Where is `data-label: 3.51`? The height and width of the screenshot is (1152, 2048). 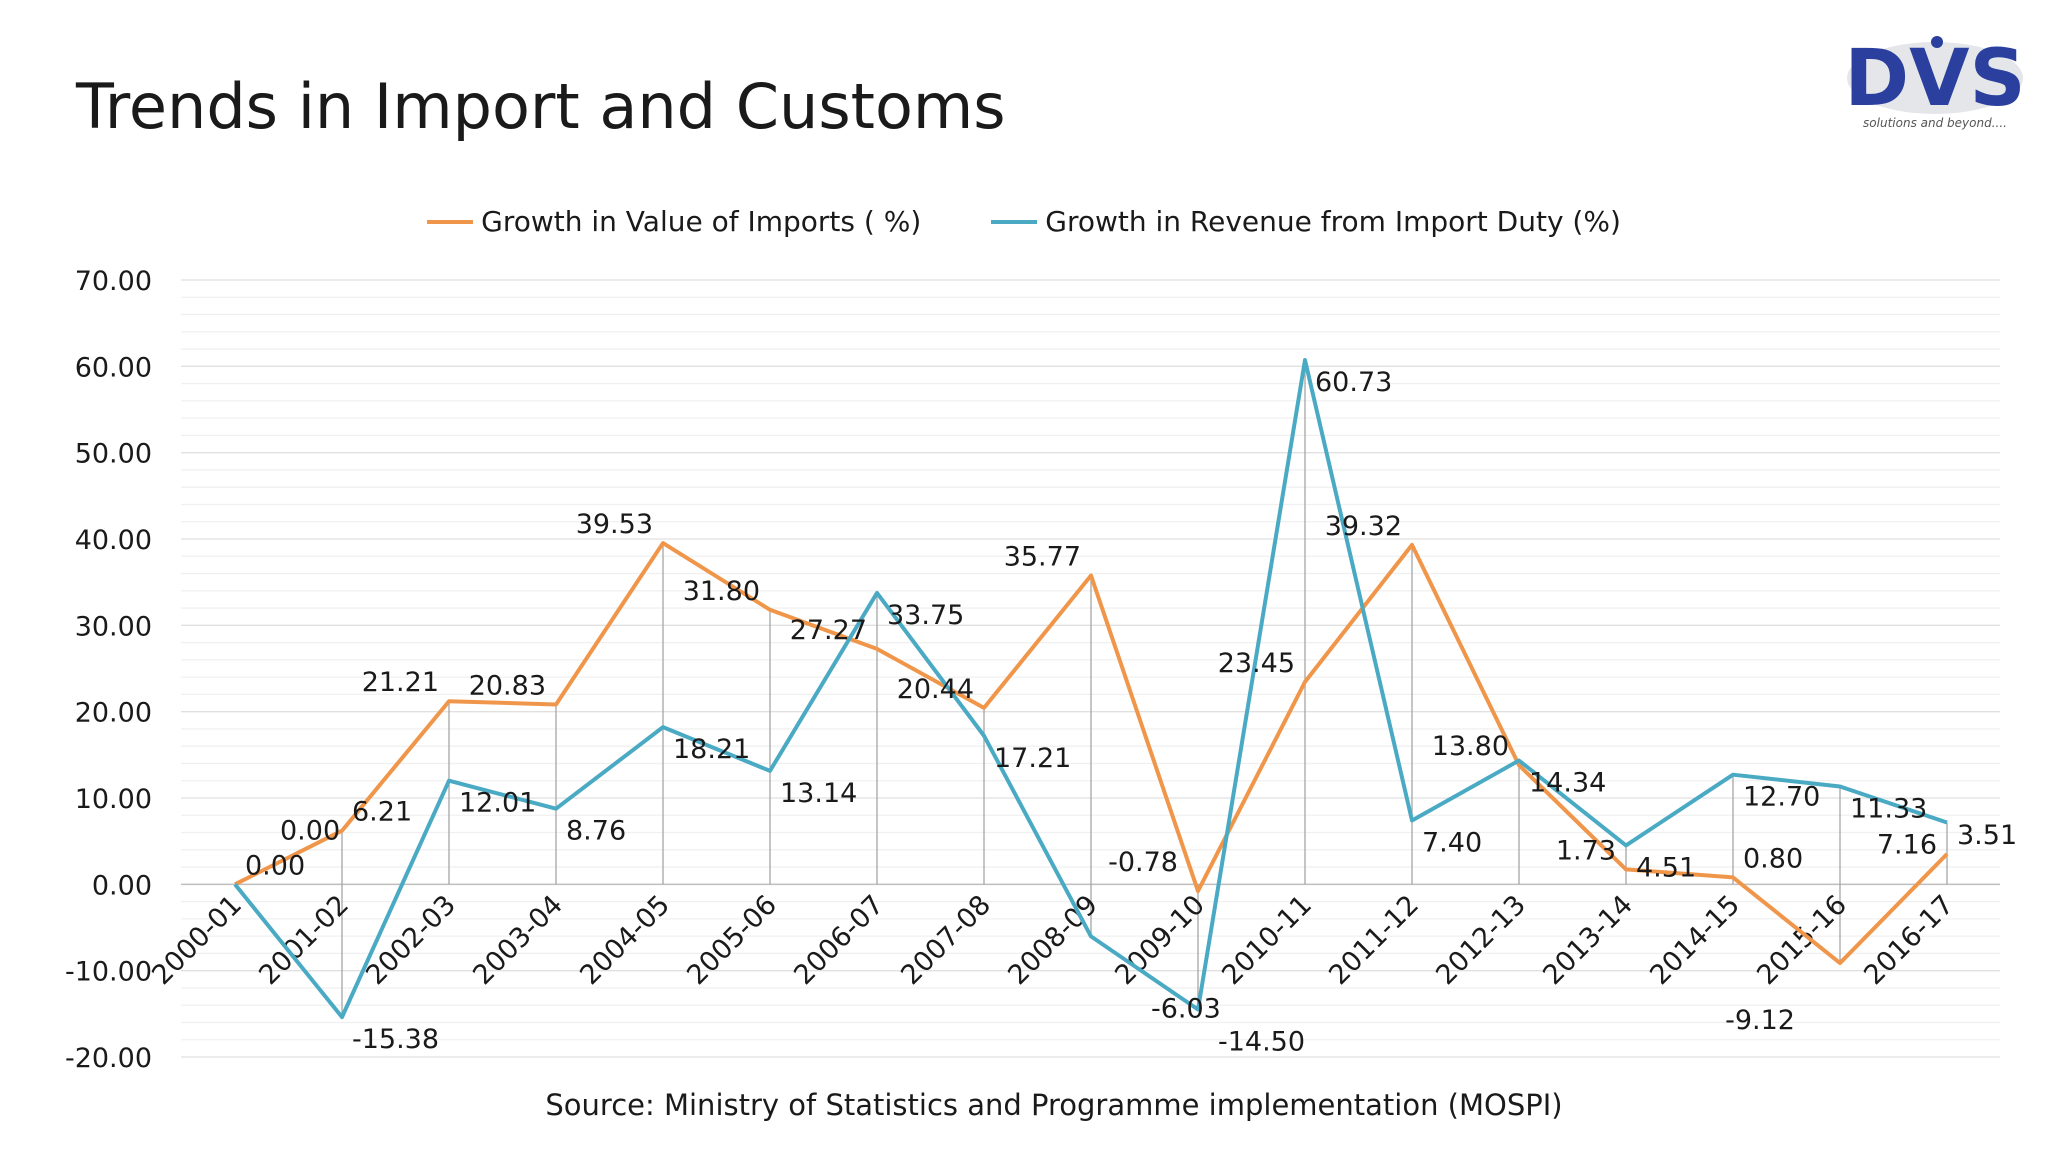
data-label: 3.51 is located at coordinates (1987, 835).